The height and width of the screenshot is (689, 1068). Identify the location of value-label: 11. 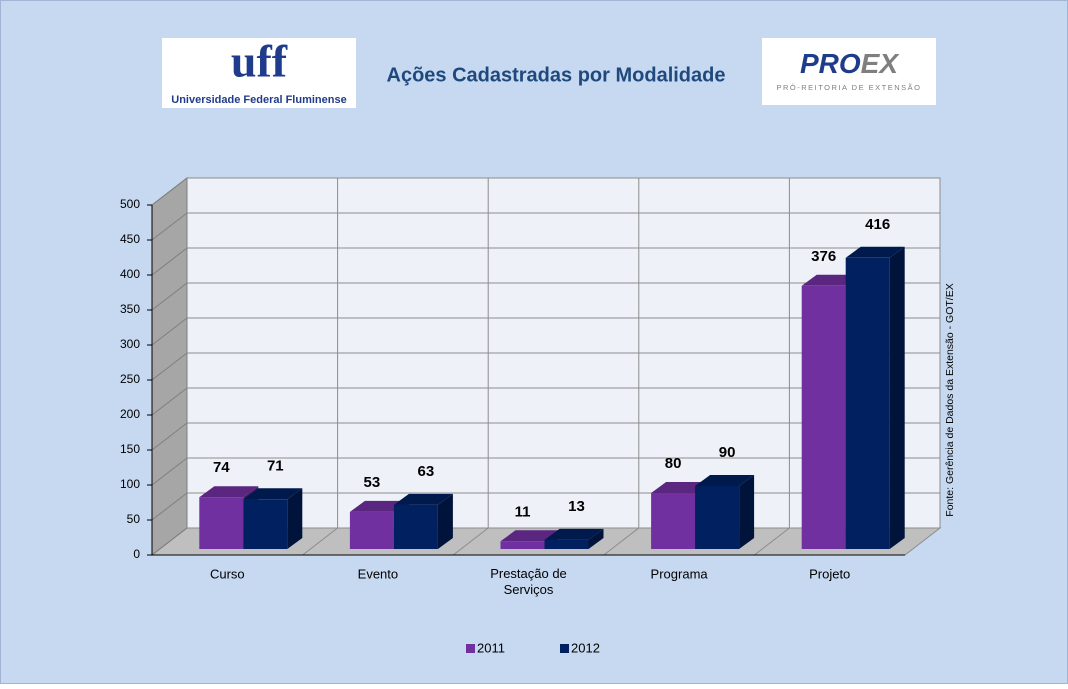
(523, 511).